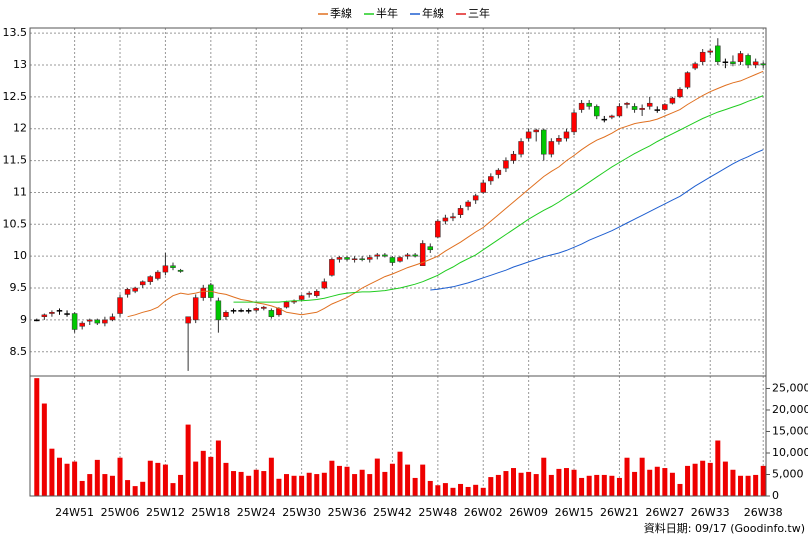 The image size is (808, 540). Describe the element at coordinates (790, 387) in the screenshot. I see `y2-tick-label: 25,000` at that location.